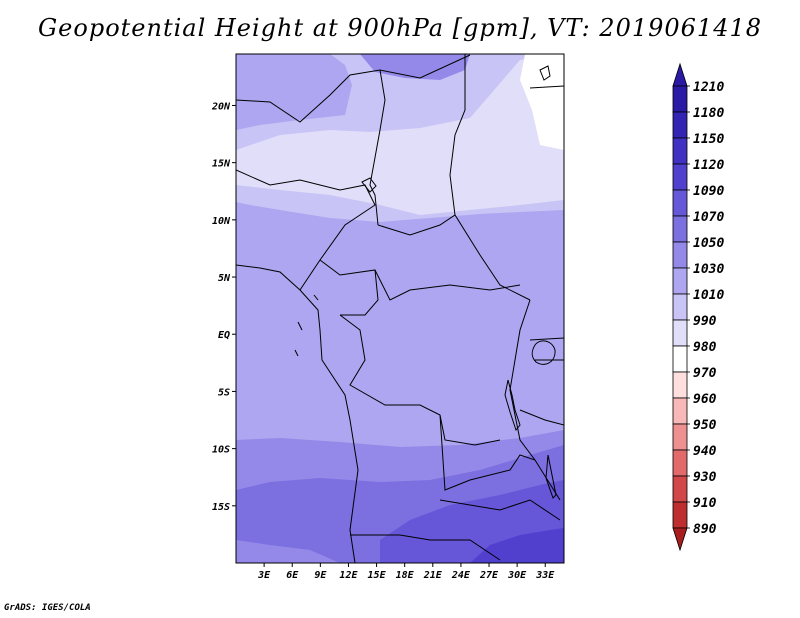  What do you see at coordinates (288, 551) in the screenshot?
I see `contour-band-1050-sw` at bounding box center [288, 551].